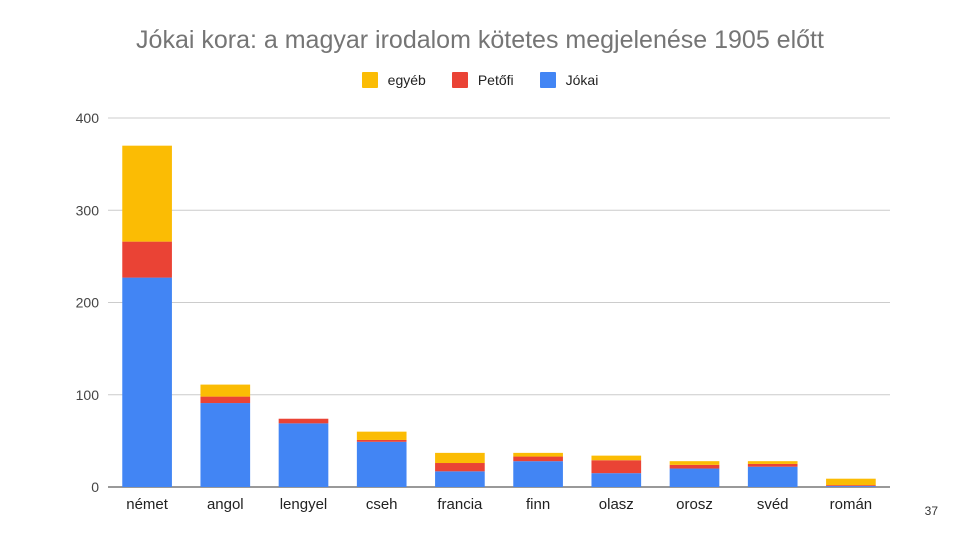  Describe the element at coordinates (88, 210) in the screenshot. I see `y-tick-label-300: 300` at that location.